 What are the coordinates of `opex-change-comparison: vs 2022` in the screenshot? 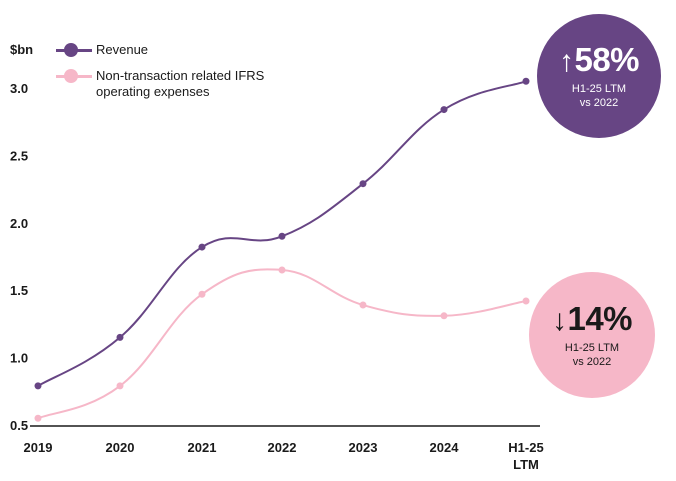 It's located at (592, 362).